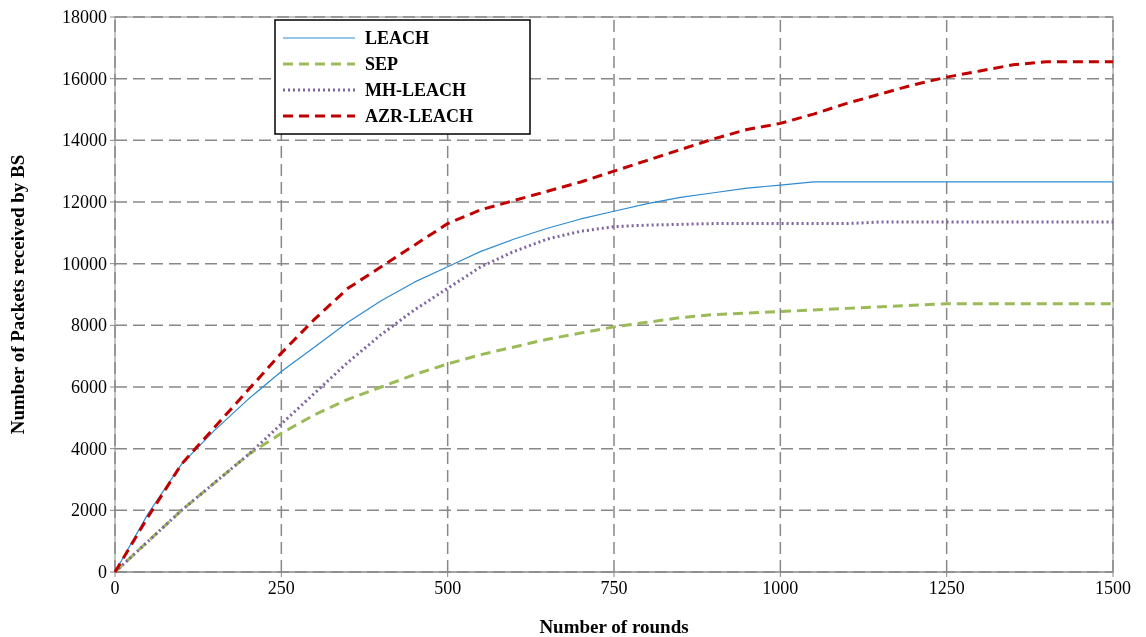 Image resolution: width=1146 pixels, height=637 pixels. I want to click on y-tick-label: 4000, so click(89, 448).